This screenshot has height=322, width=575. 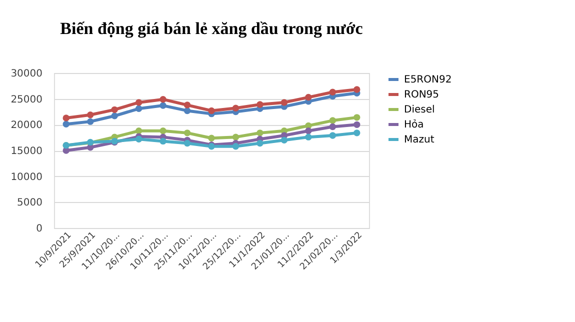 What do you see at coordinates (26, 100) in the screenshot?
I see `y-tick-label: 25000` at bounding box center [26, 100].